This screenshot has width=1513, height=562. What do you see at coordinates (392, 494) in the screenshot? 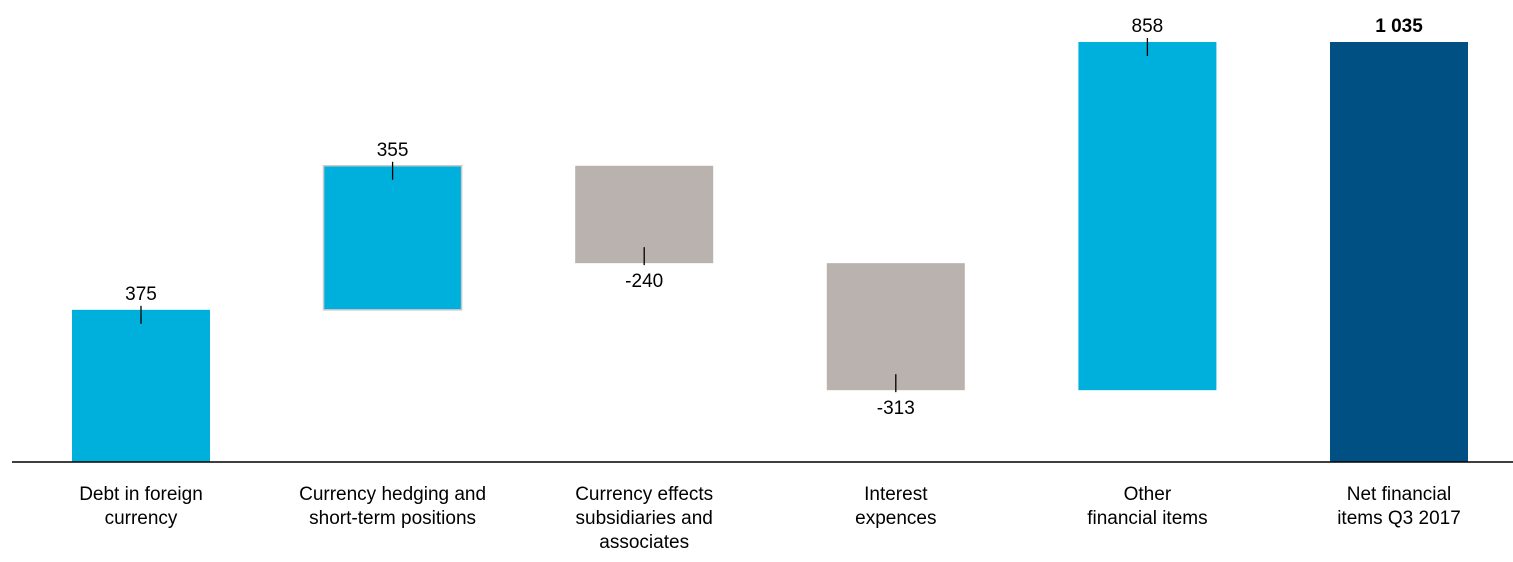
I see `category-label-line: Currency hedging and` at bounding box center [392, 494].